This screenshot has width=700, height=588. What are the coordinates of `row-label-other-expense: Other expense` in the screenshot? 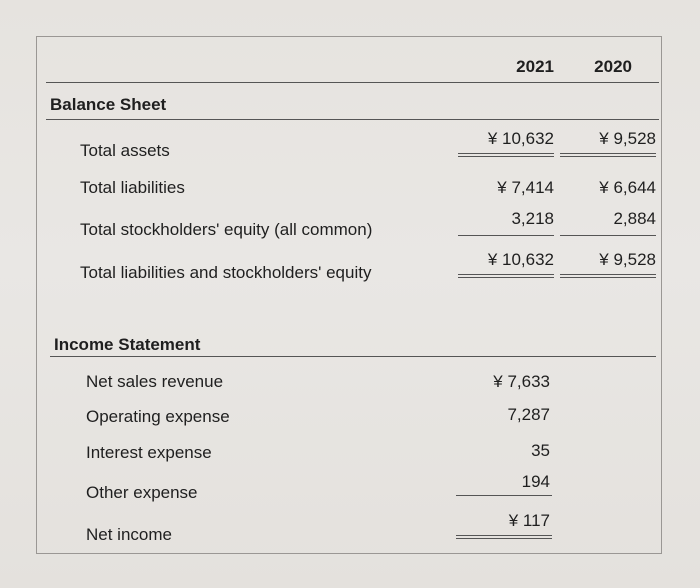 It's located at (142, 492).